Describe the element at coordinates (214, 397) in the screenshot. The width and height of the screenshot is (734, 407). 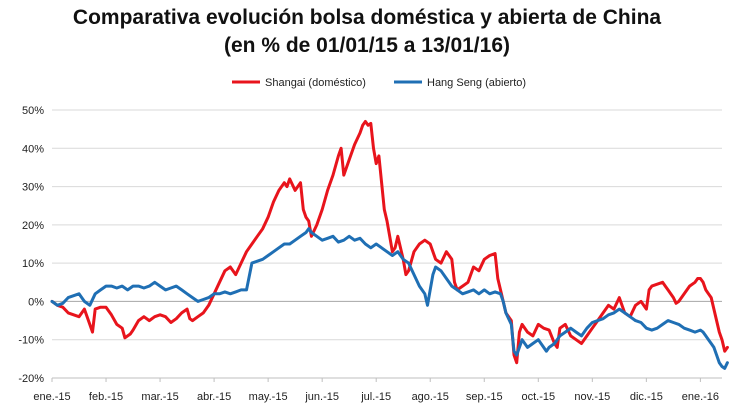
I see `x-tick-label: abr.-15` at that location.